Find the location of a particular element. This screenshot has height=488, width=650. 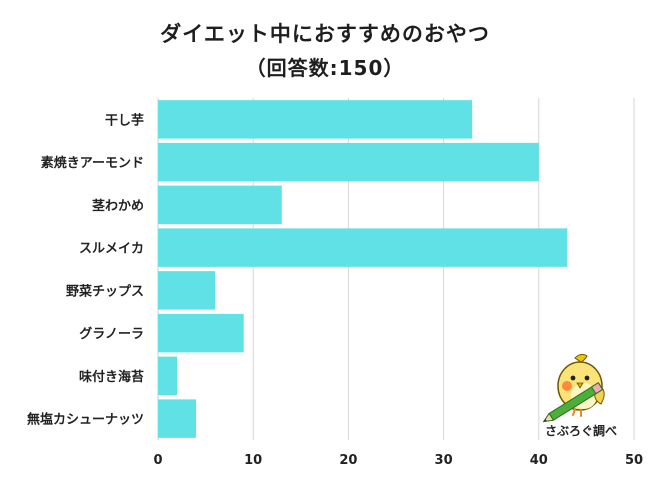

x-tick-label: 20 is located at coordinates (348, 460).